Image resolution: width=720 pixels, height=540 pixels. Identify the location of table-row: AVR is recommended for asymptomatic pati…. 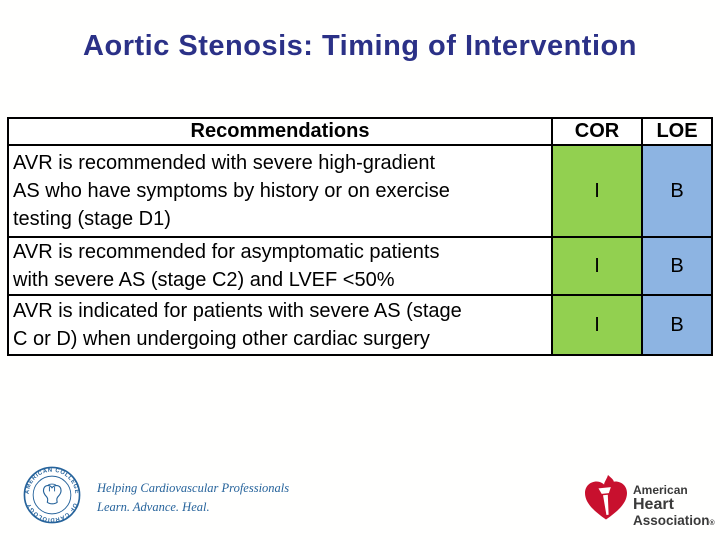
(360, 266).